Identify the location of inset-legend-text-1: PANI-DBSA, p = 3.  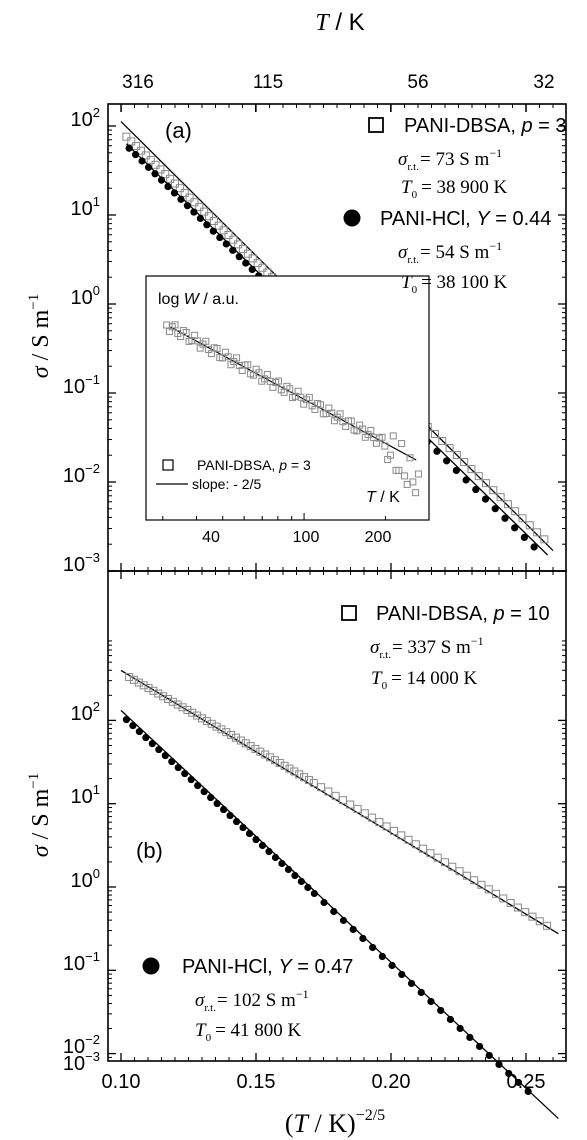
(254, 465).